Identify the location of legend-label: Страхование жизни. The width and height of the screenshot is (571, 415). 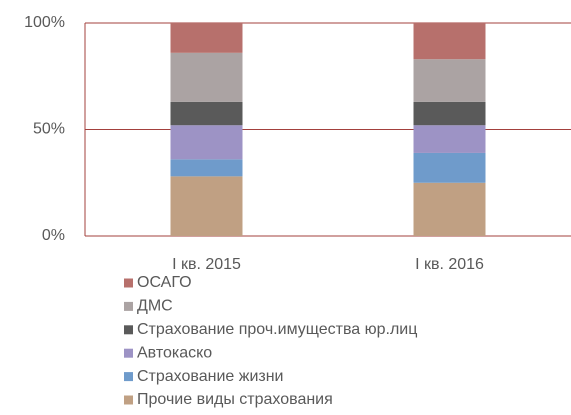
(210, 376).